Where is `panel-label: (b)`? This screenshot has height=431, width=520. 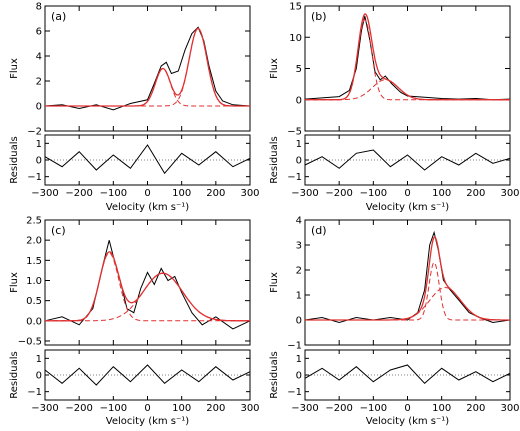 panel-label: (b) is located at coordinates (319, 16).